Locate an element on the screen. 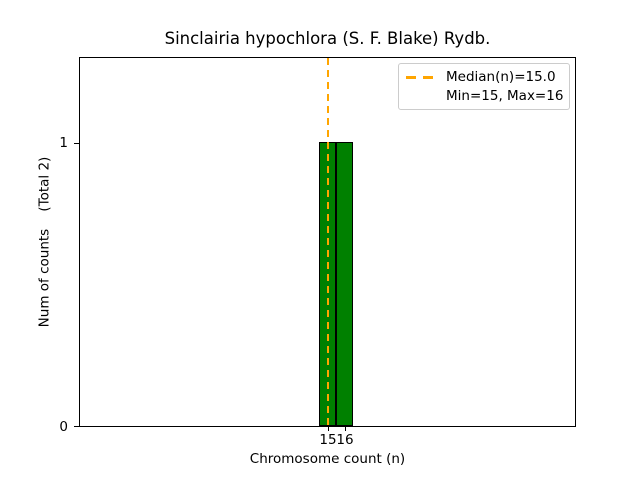 Image resolution: width=640 pixels, height=480 pixels. orange-dashed-line-icon is located at coordinates (419, 77).